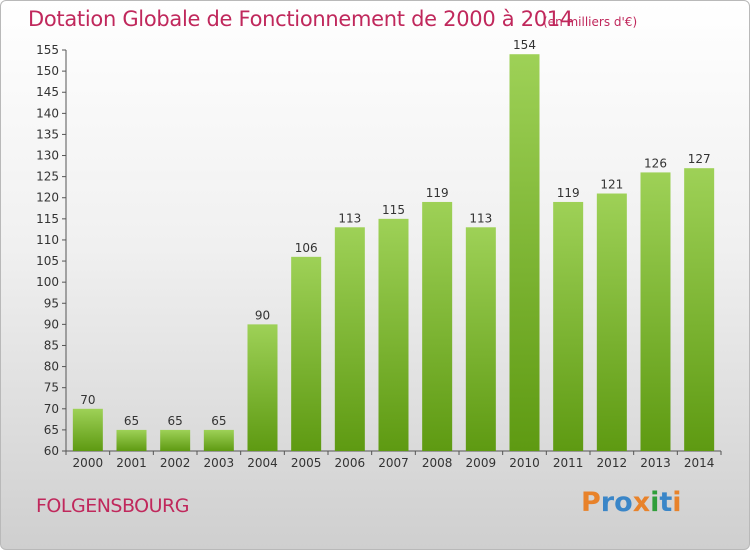 The width and height of the screenshot is (750, 550). I want to click on x-tick-label: 2003, so click(219, 463).